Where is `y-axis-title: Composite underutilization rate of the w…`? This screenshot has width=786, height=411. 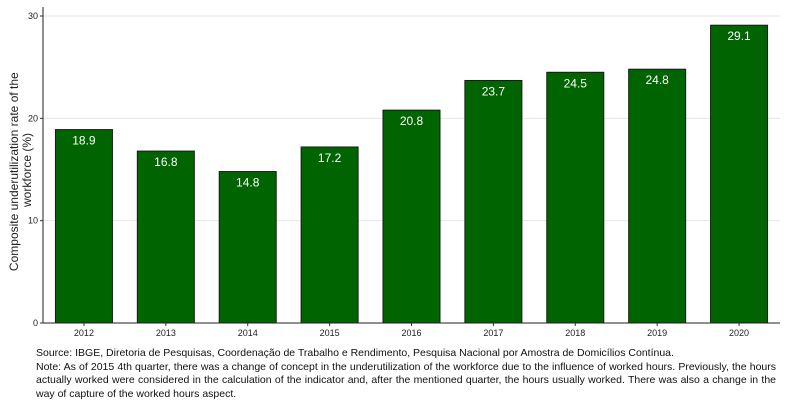 y-axis-title: Composite underutilization rate of the w… is located at coordinates (20, 170).